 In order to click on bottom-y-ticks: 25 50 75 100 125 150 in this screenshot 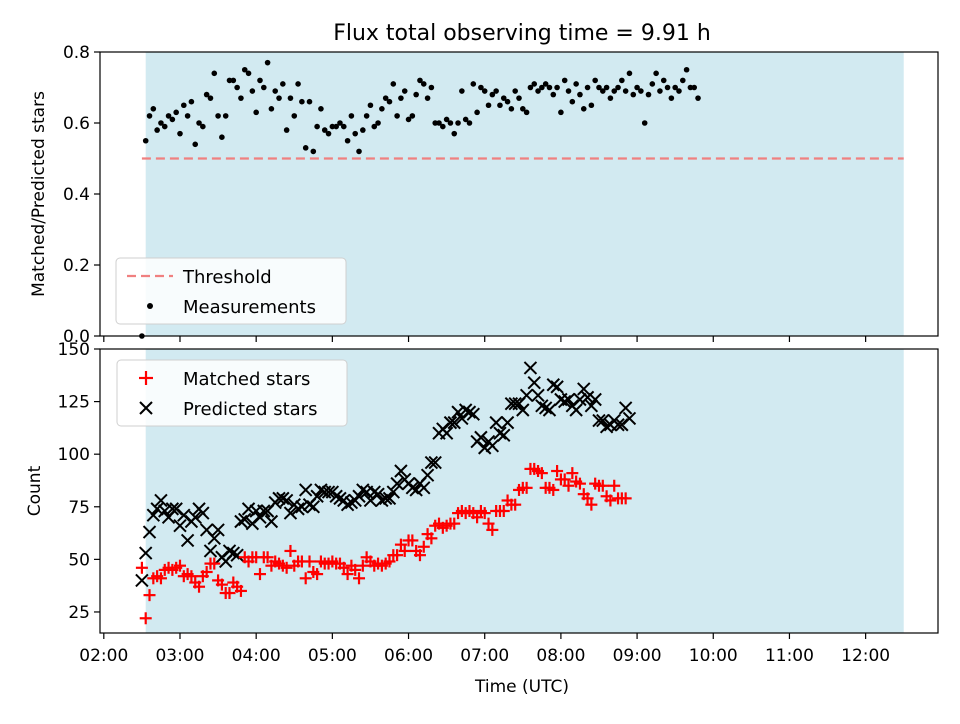, I will do `click(79, 481)`.